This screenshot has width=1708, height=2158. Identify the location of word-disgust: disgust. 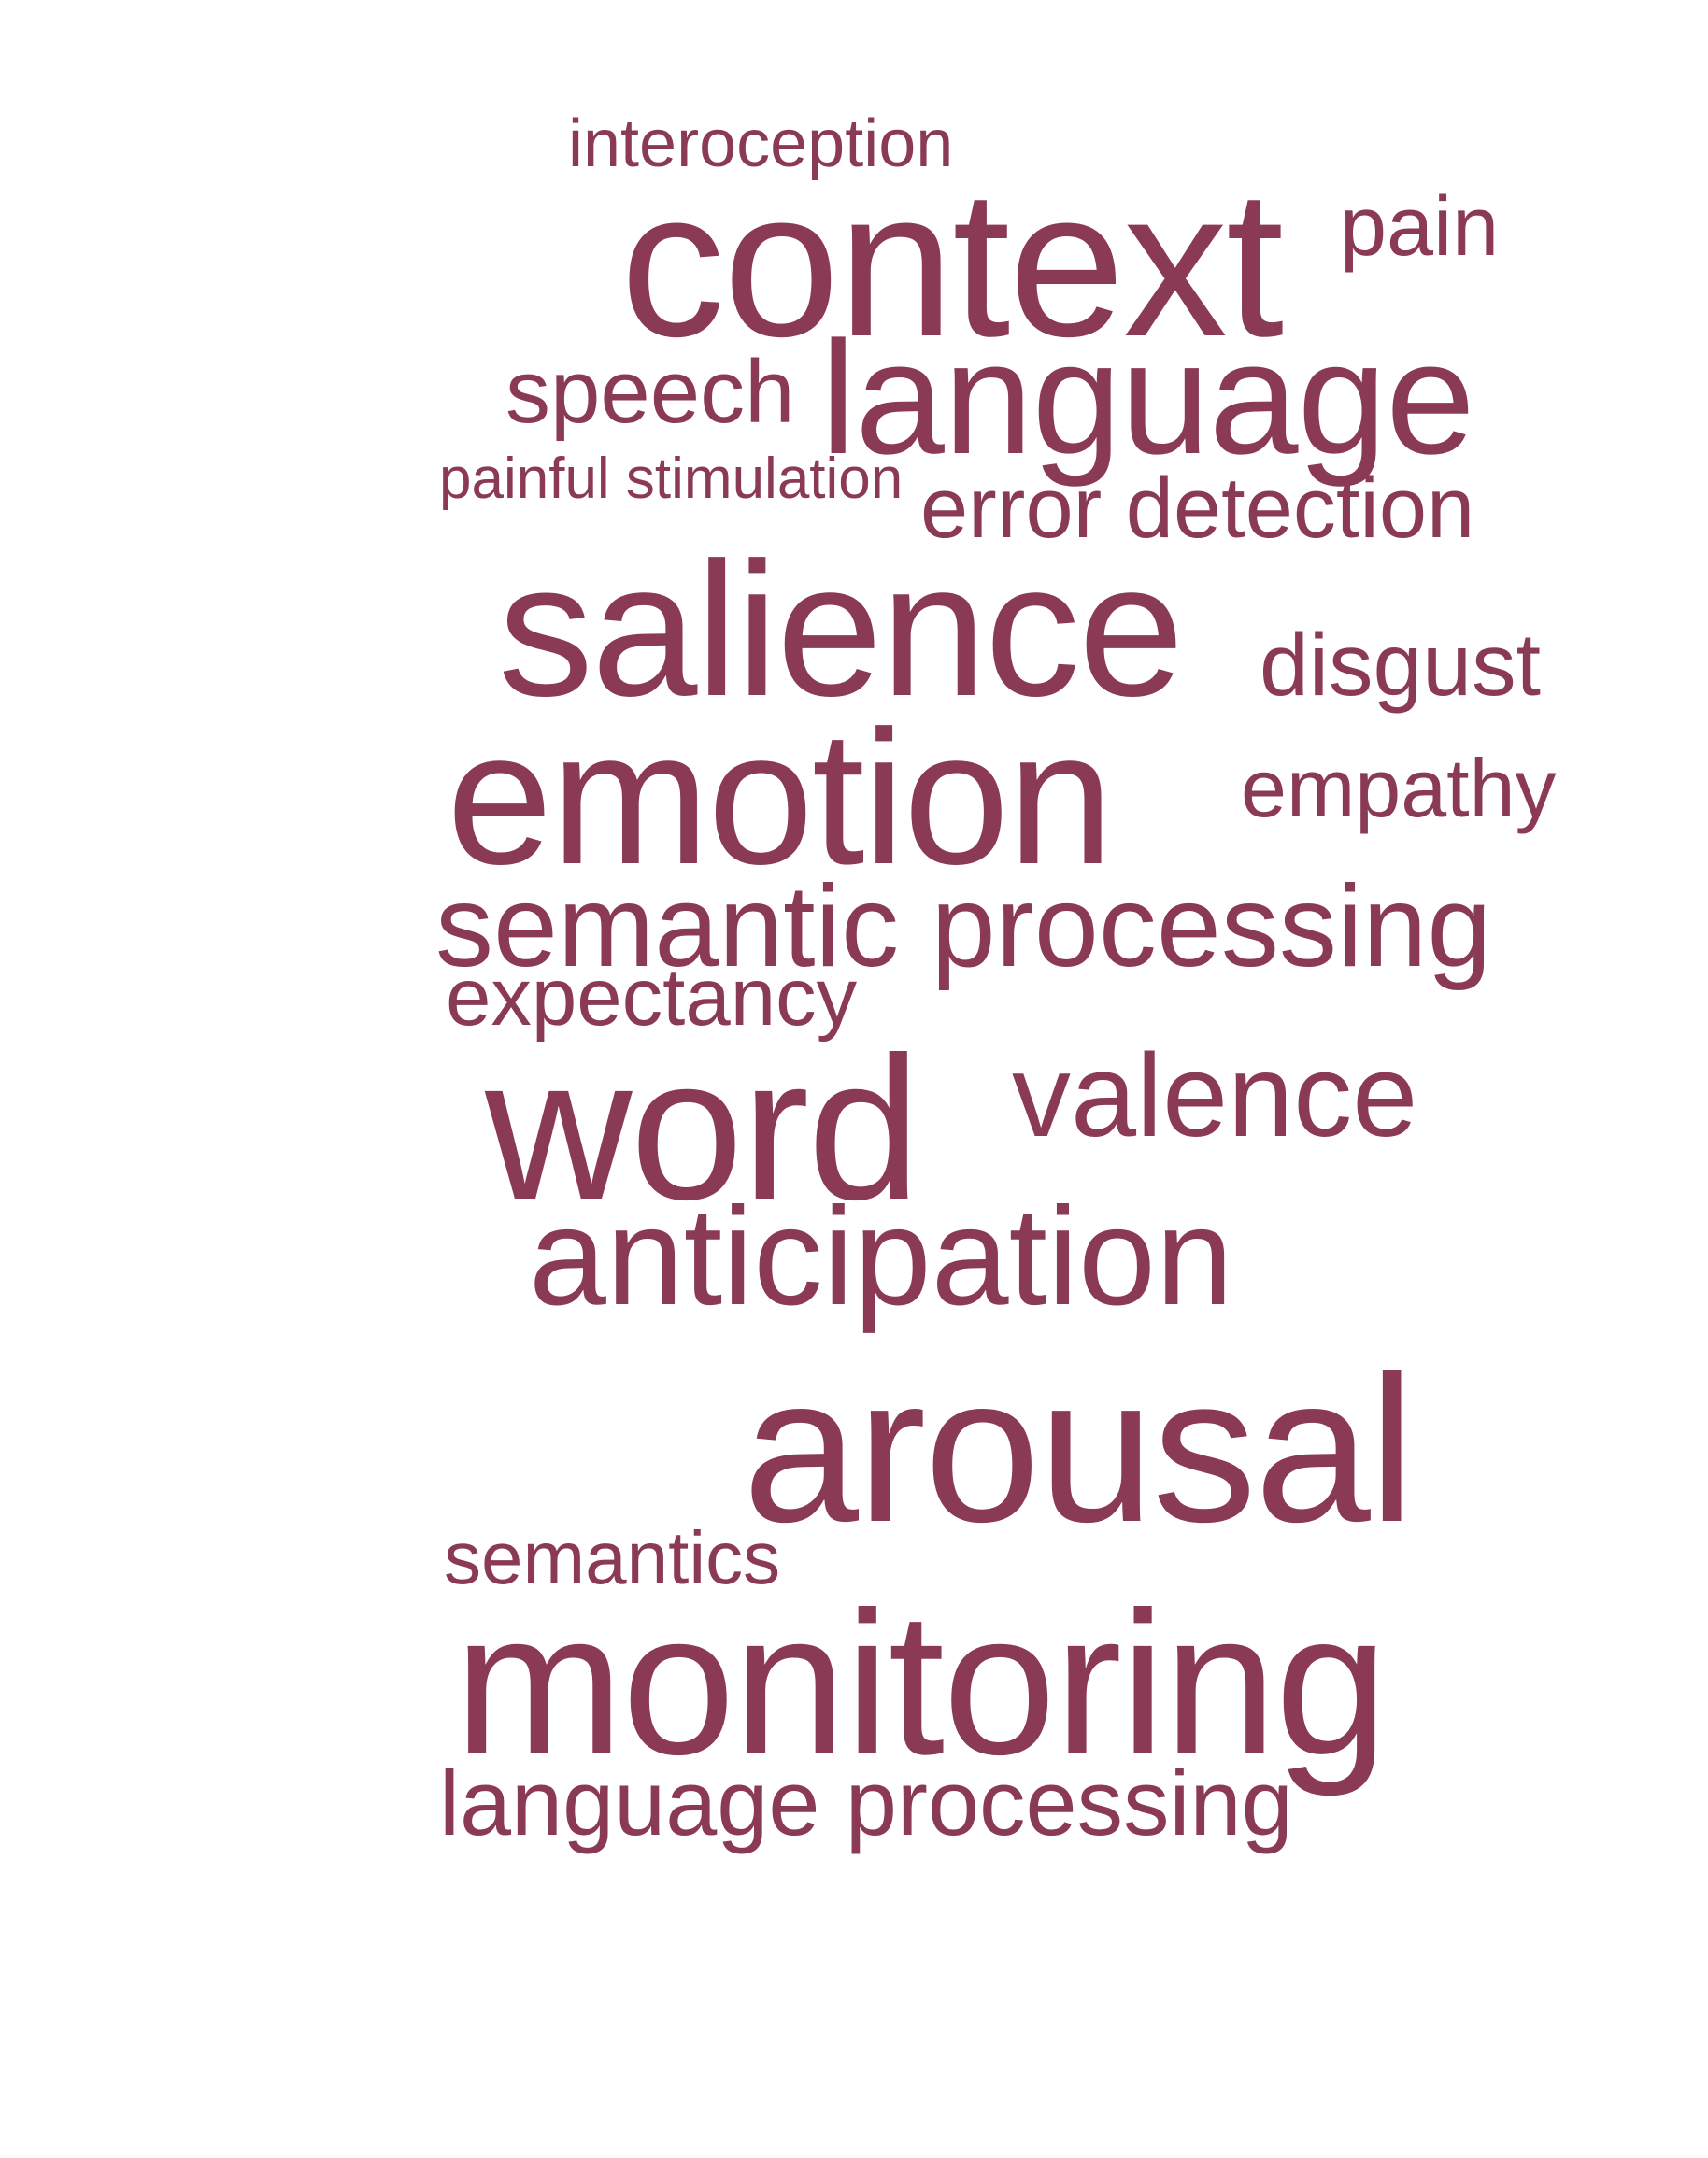
(1401, 665).